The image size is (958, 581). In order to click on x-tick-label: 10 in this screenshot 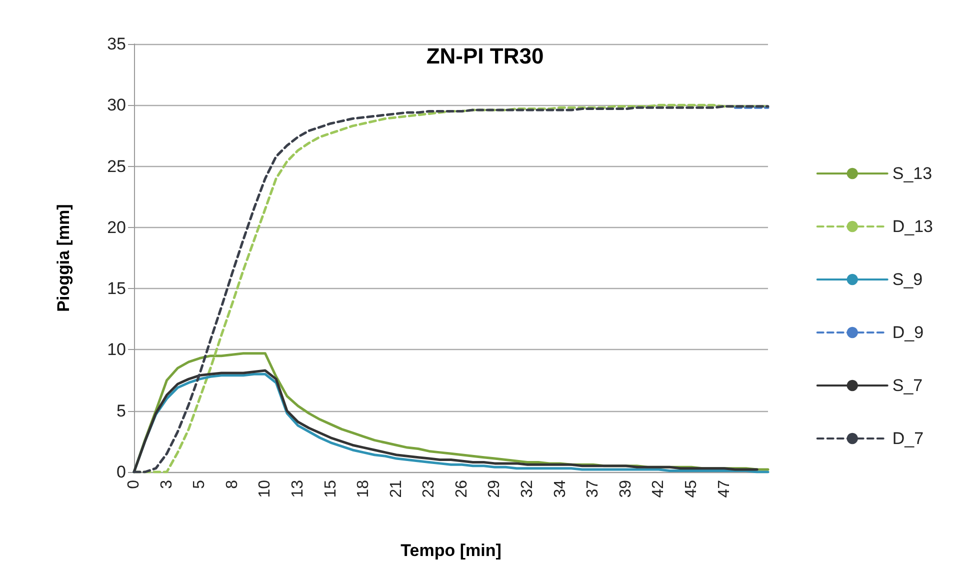, I will do `click(265, 489)`.